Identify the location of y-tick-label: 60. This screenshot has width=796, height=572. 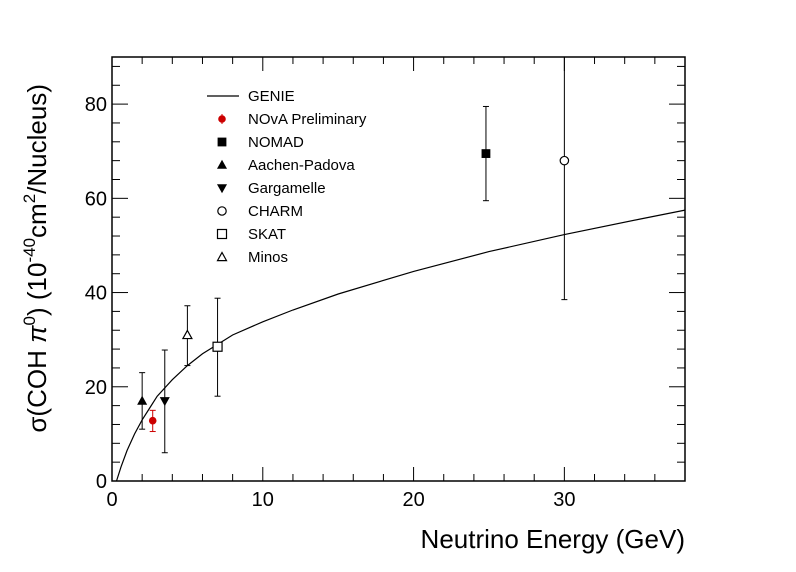
(96, 199).